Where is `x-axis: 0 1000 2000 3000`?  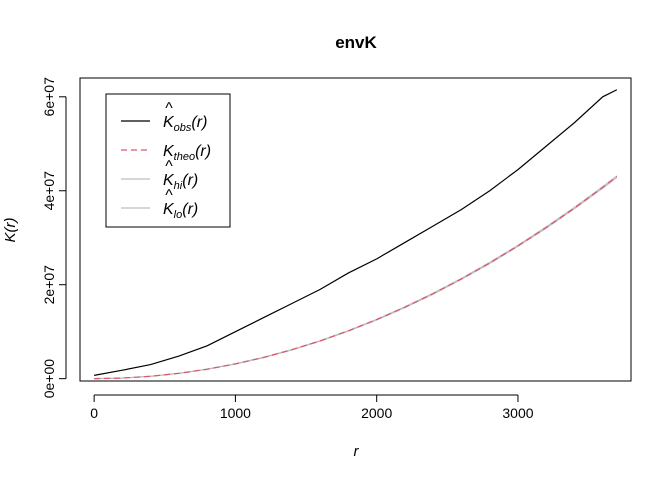
x-axis: 0 1000 2000 3000 is located at coordinates (312, 407).